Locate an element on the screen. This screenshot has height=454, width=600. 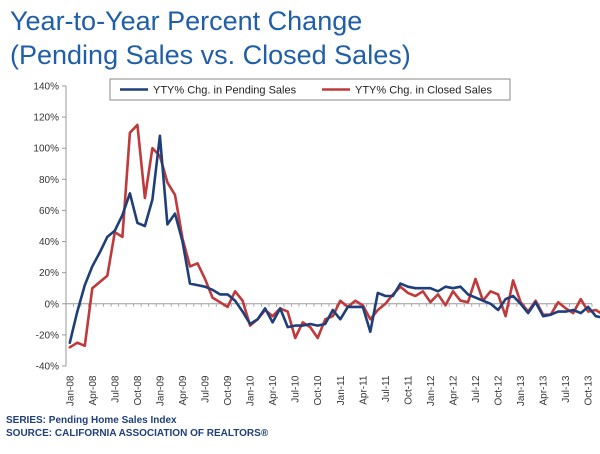
x-tick-label: Jul-12 is located at coordinates (476, 389).